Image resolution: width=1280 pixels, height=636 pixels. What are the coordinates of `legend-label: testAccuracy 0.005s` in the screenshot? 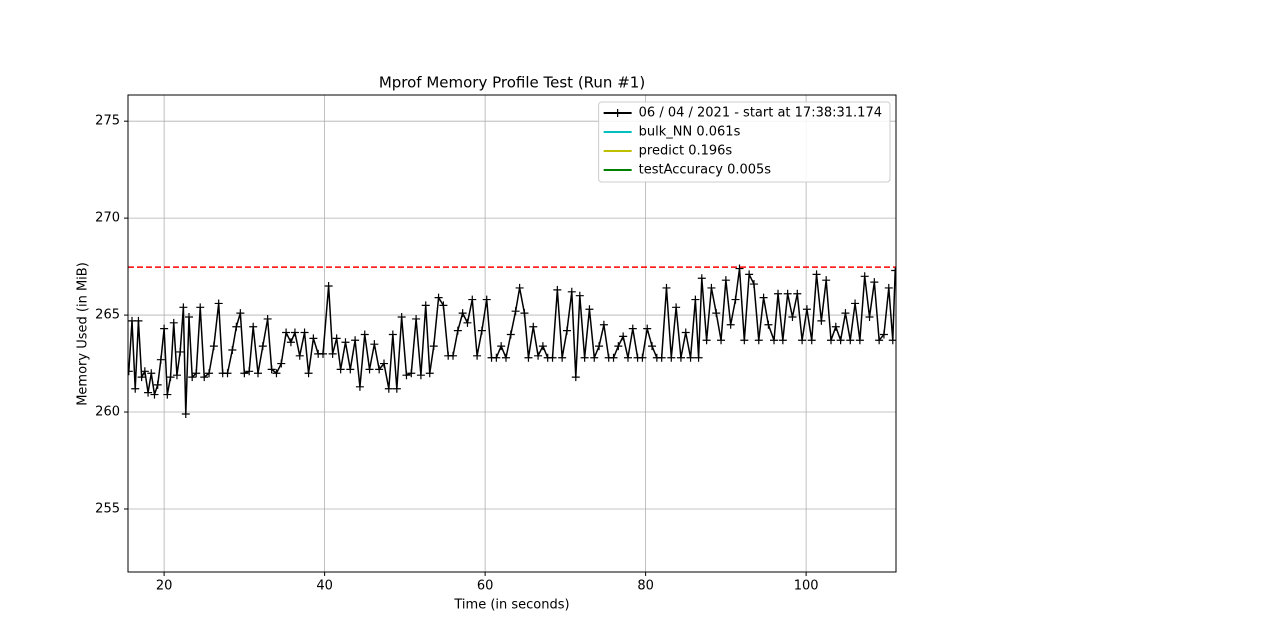 It's located at (705, 170).